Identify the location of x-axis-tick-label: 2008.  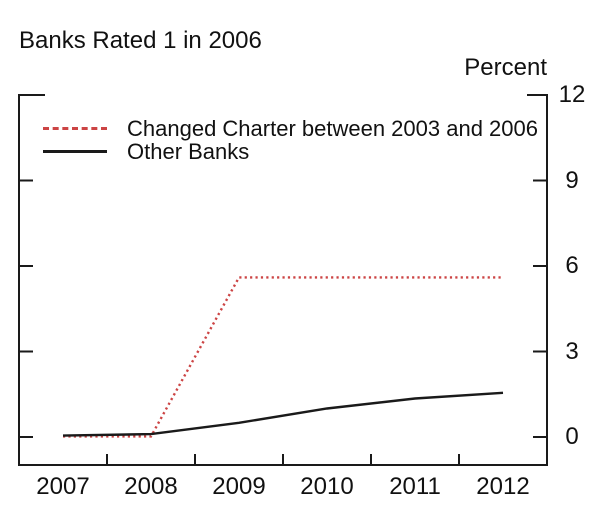
(151, 486).